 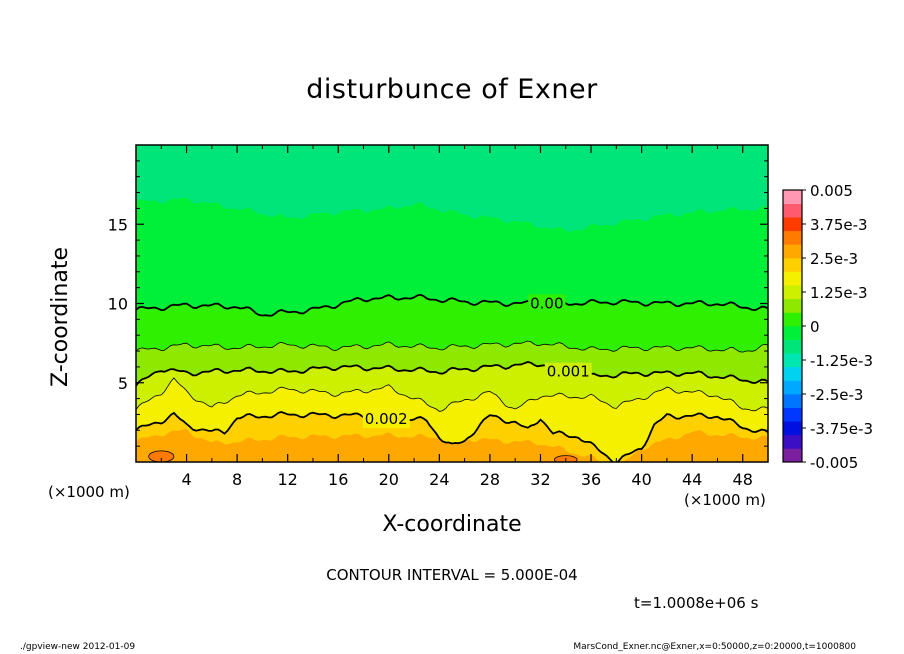 I want to click on x-tick-label: 8, so click(x=237, y=479).